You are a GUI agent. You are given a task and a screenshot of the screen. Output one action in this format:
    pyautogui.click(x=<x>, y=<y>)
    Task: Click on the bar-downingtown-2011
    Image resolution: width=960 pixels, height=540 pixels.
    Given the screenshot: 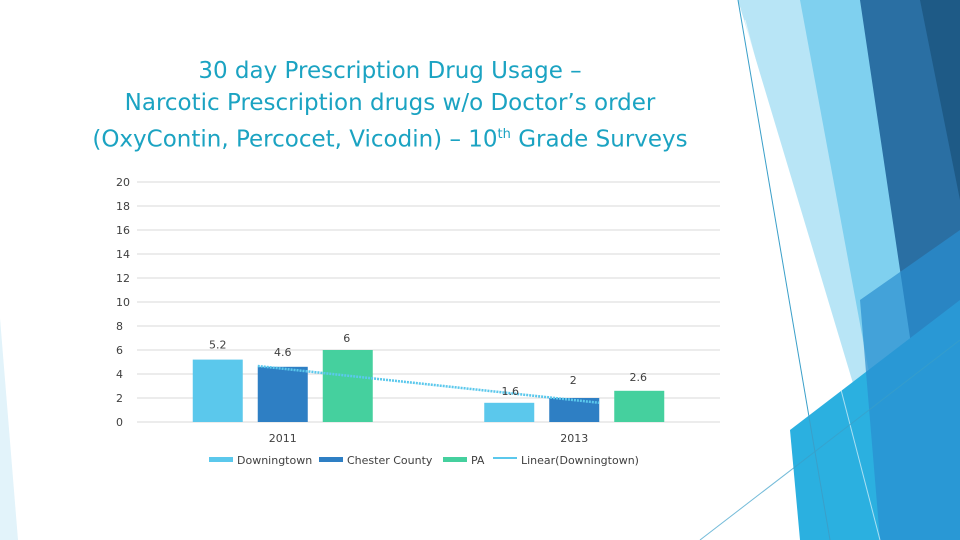 What is the action you would take?
    pyautogui.click(x=217, y=390)
    